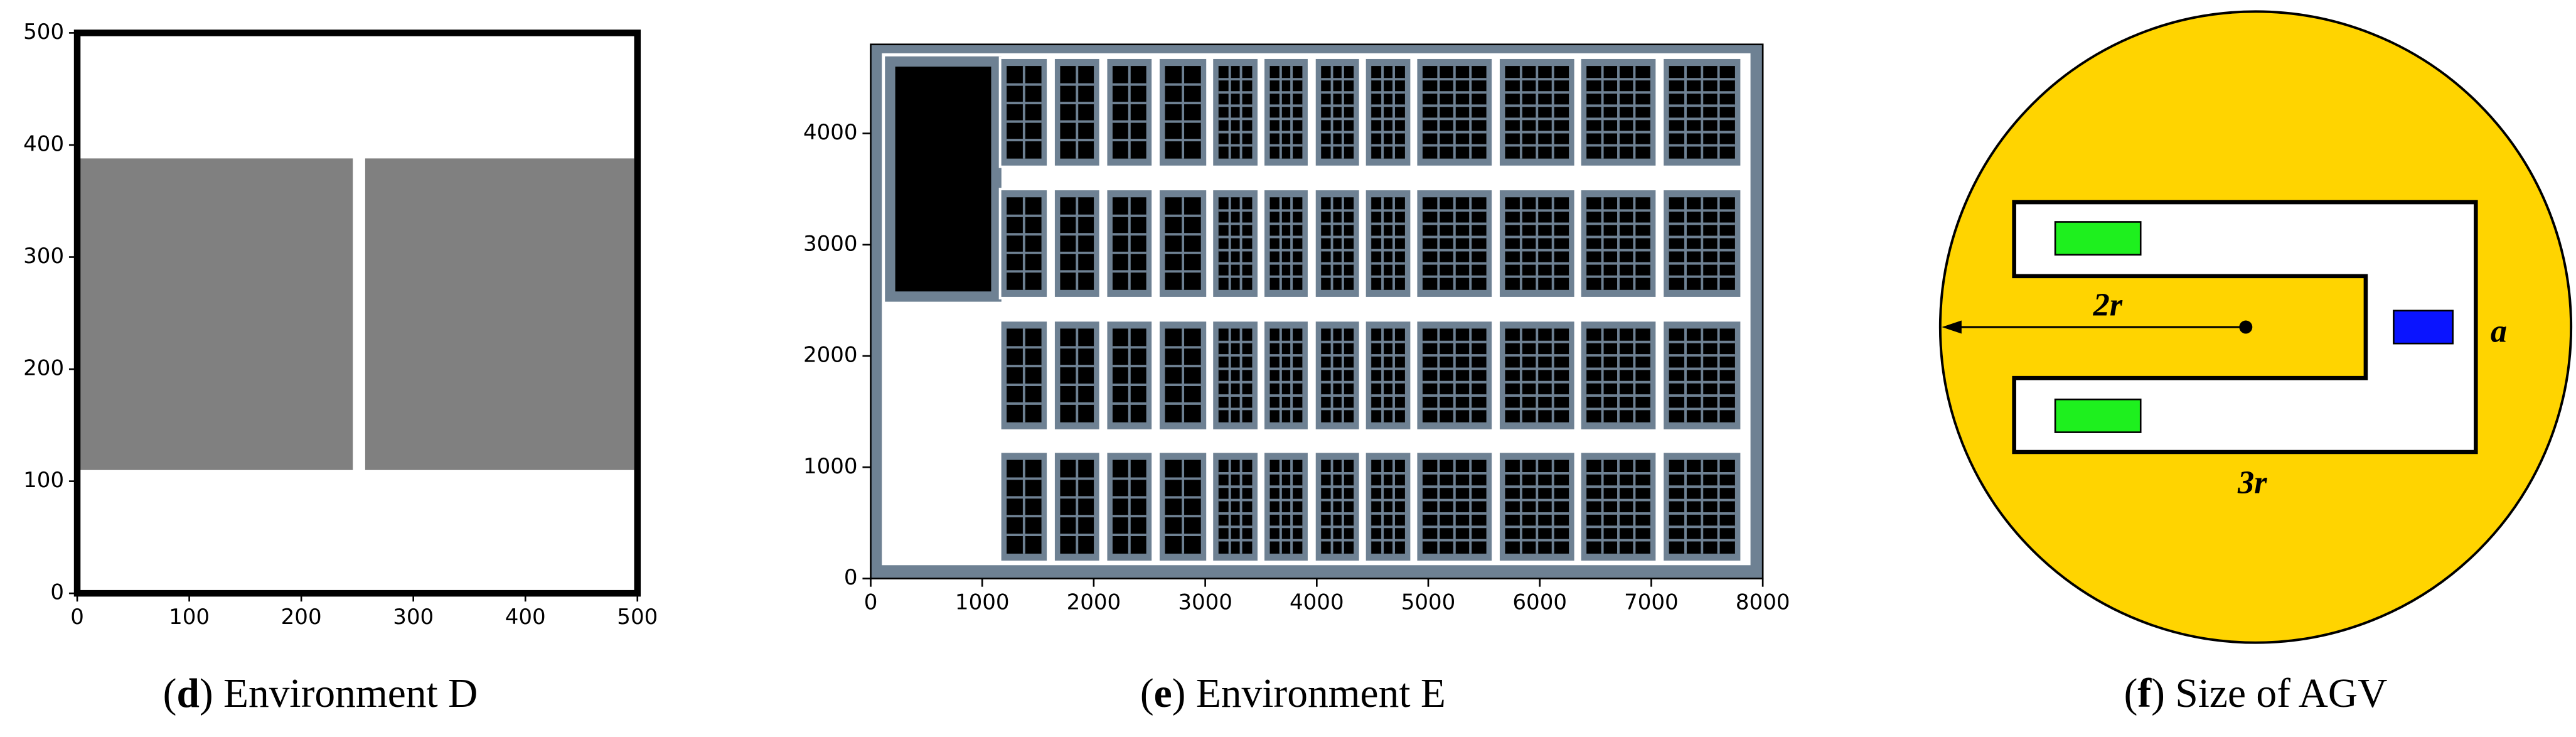 The width and height of the screenshot is (2576, 737). What do you see at coordinates (44, 32) in the screenshot?
I see `y-tick-label: 500` at bounding box center [44, 32].